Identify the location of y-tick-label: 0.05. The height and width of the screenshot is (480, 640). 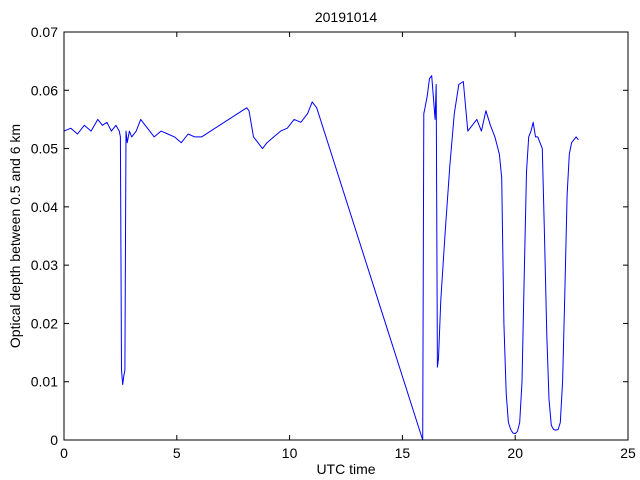
(44, 149).